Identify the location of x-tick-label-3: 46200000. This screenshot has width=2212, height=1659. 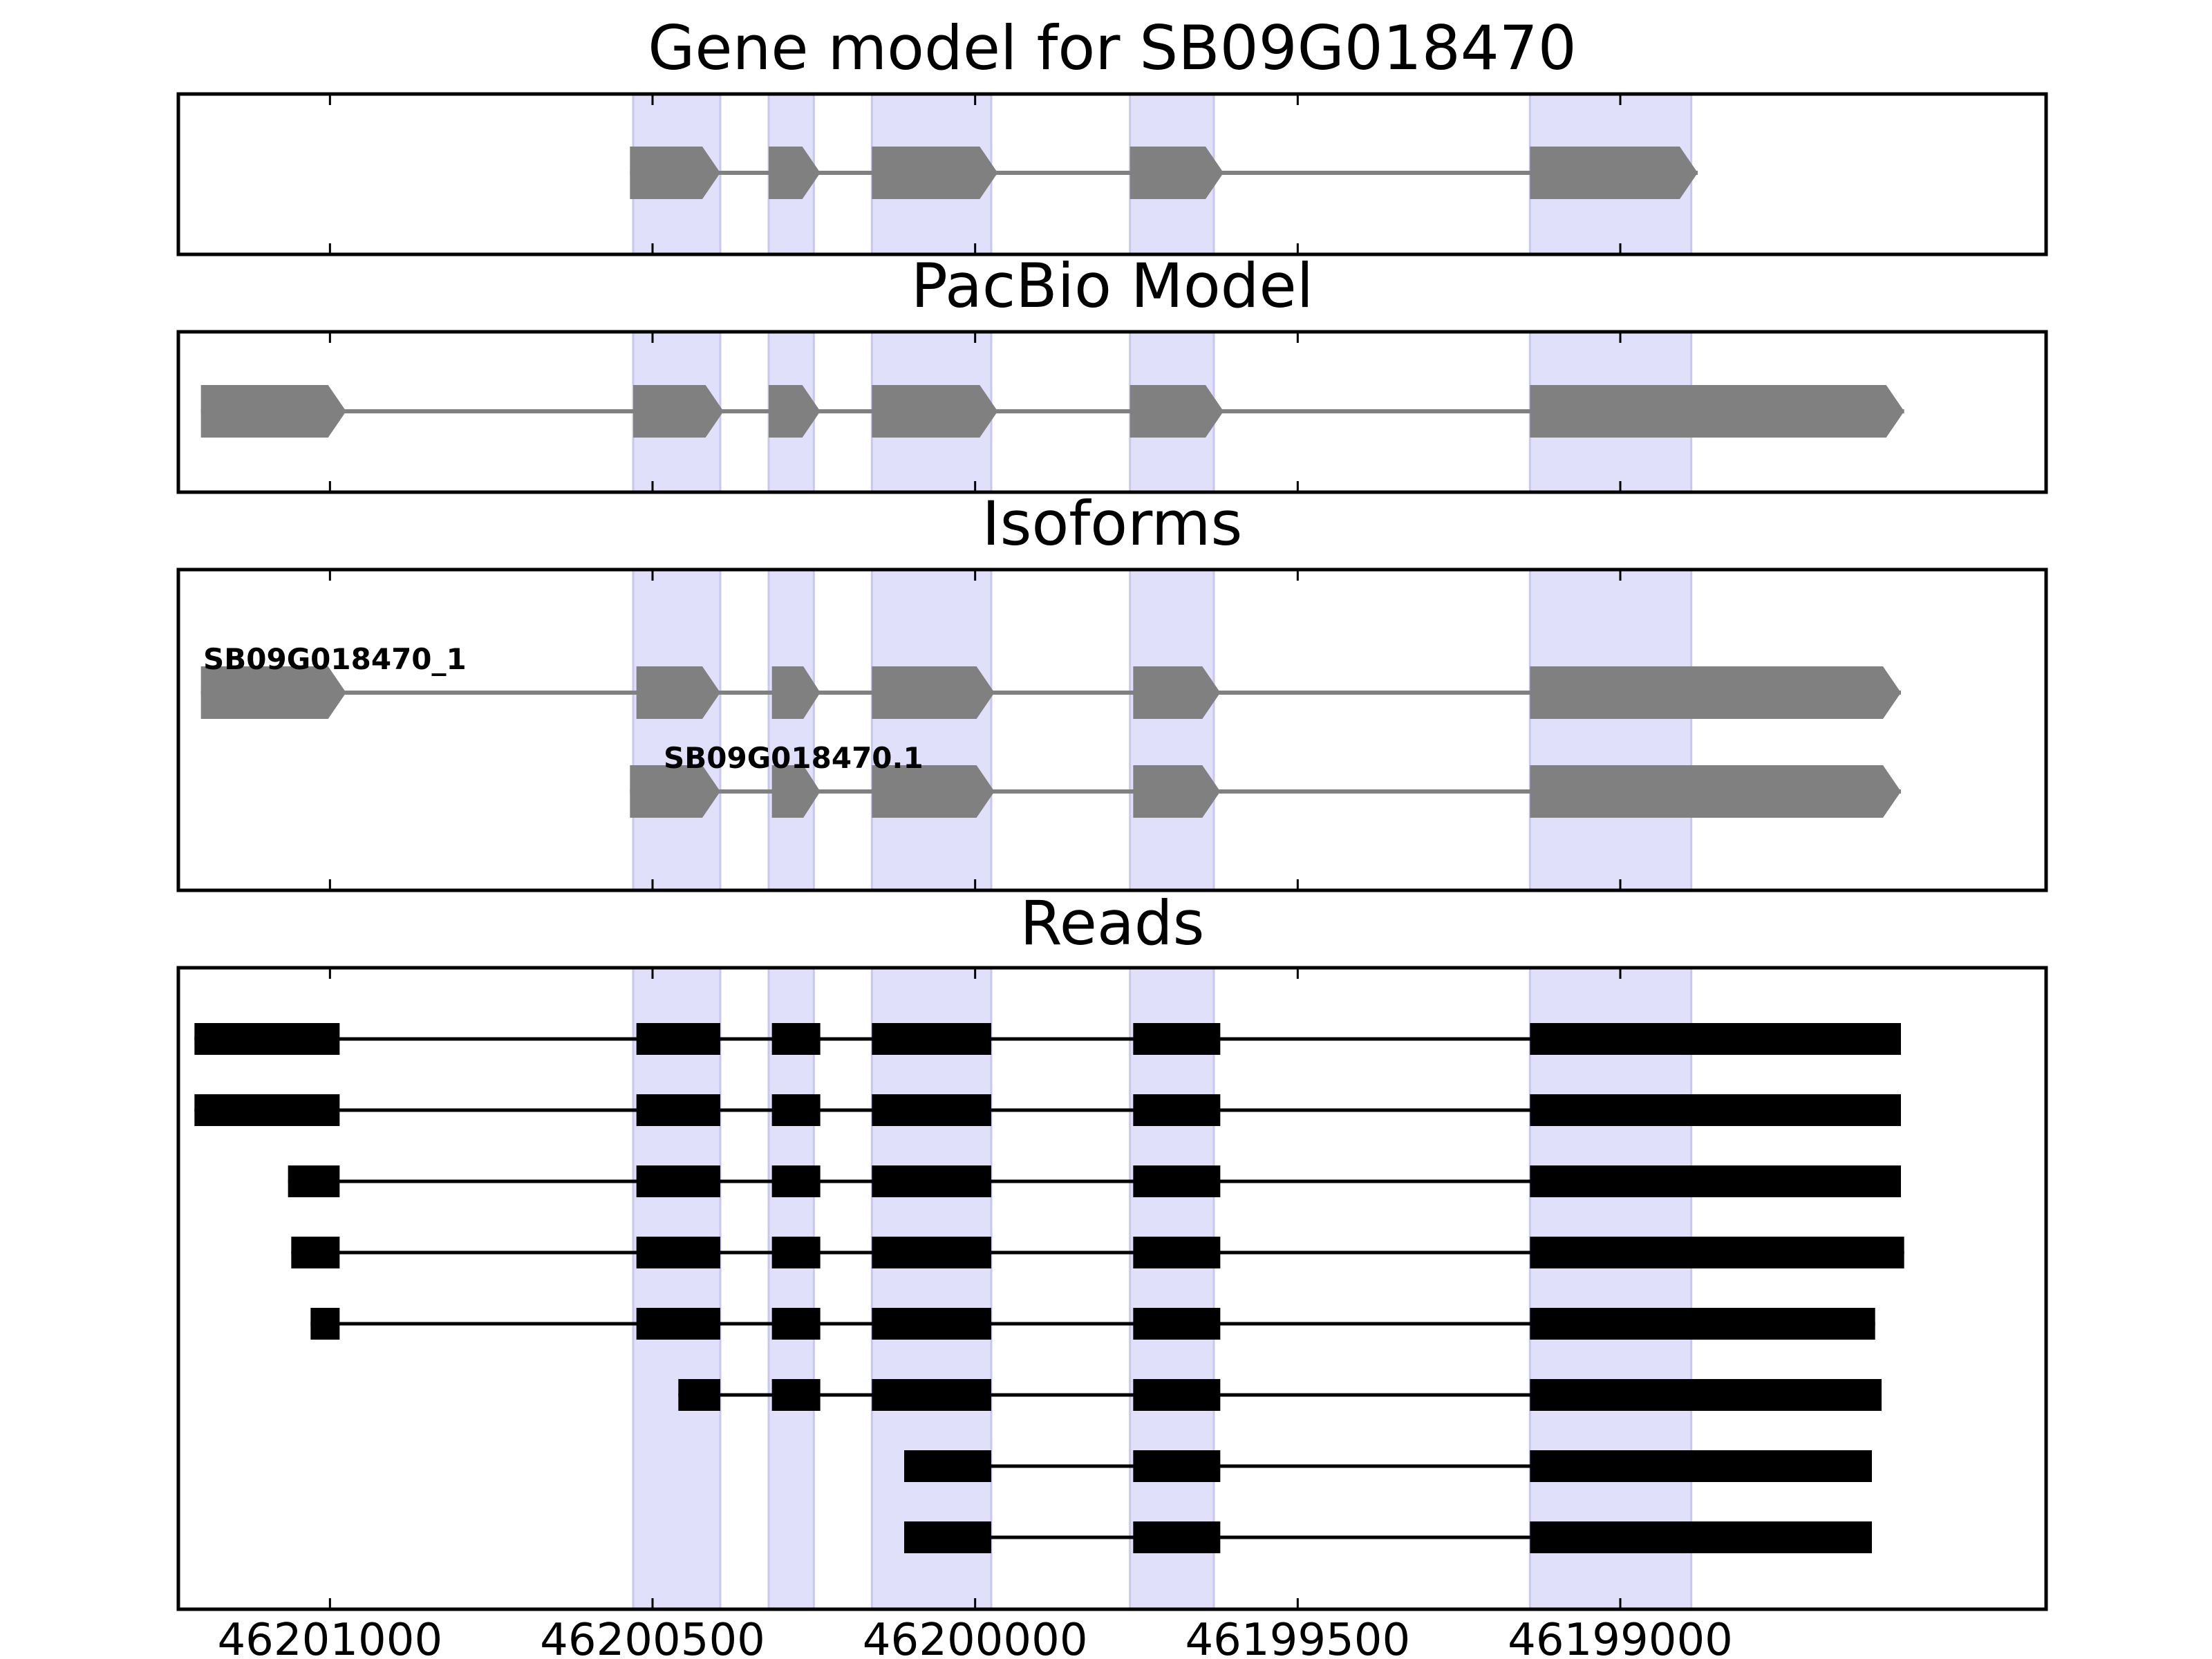
(976, 1637).